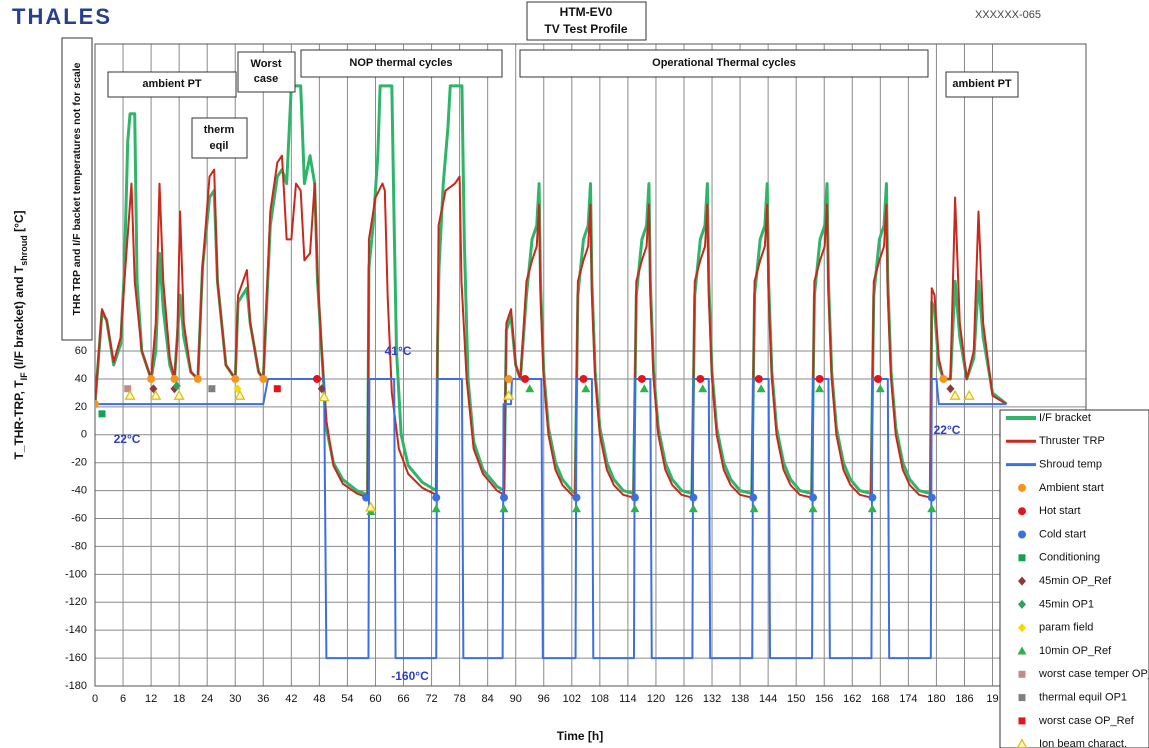 The image size is (1149, 748). Describe the element at coordinates (1060, 511) in the screenshot. I see `legend-label: Hot start` at that location.